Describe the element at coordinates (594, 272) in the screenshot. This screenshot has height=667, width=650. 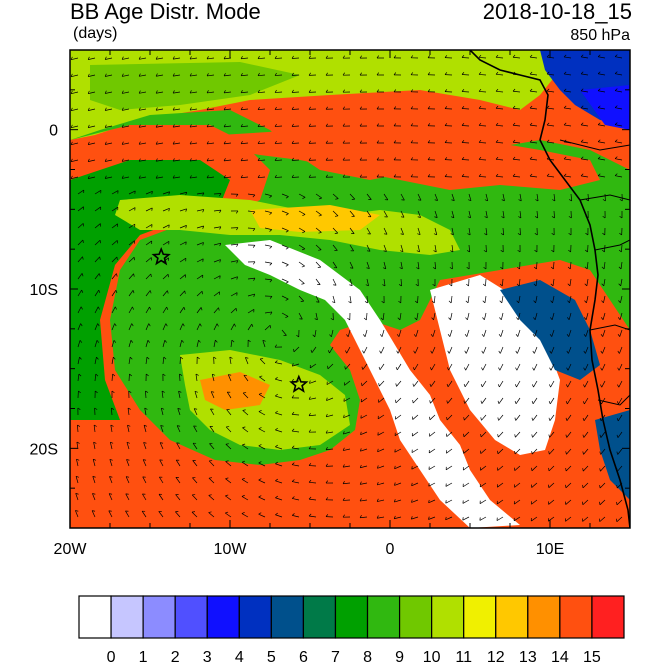
I see `country-borders` at that location.